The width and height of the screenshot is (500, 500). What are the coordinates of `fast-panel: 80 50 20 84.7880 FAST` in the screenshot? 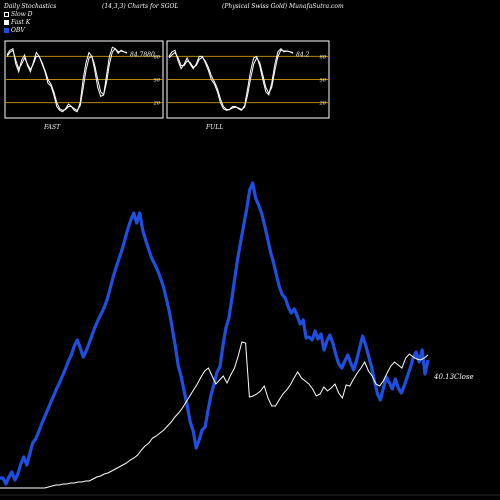 It's located at (84, 85).